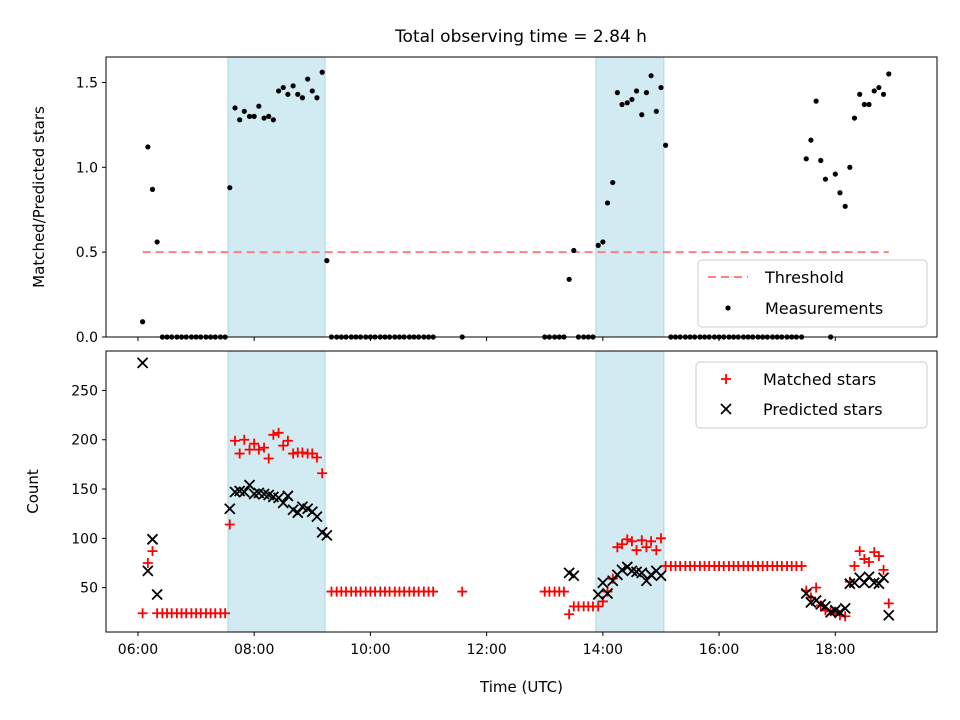 This screenshot has width=960, height=720. I want to click on legend-measurement-label: Measurements, so click(824, 308).